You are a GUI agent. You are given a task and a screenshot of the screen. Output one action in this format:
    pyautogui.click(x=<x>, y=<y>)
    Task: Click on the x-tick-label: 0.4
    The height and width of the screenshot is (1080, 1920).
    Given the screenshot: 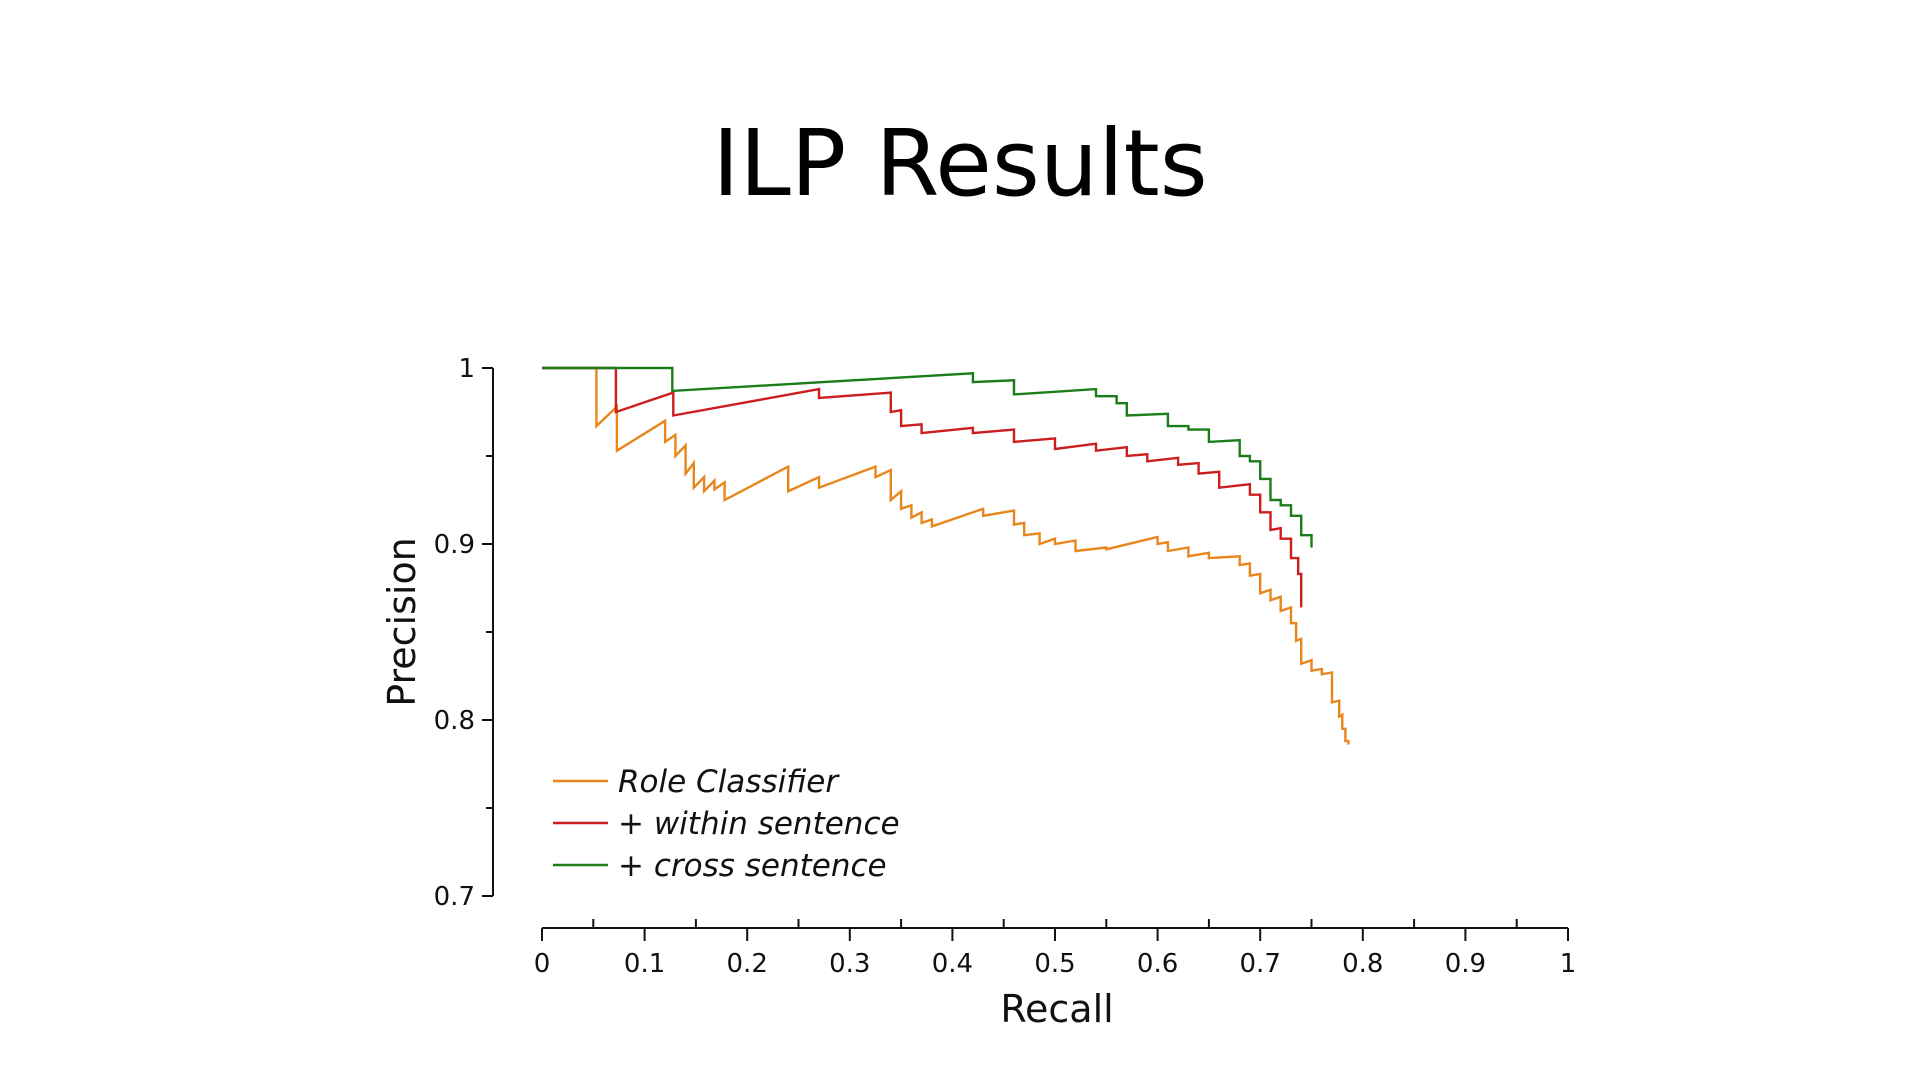 What is the action you would take?
    pyautogui.click(x=952, y=964)
    